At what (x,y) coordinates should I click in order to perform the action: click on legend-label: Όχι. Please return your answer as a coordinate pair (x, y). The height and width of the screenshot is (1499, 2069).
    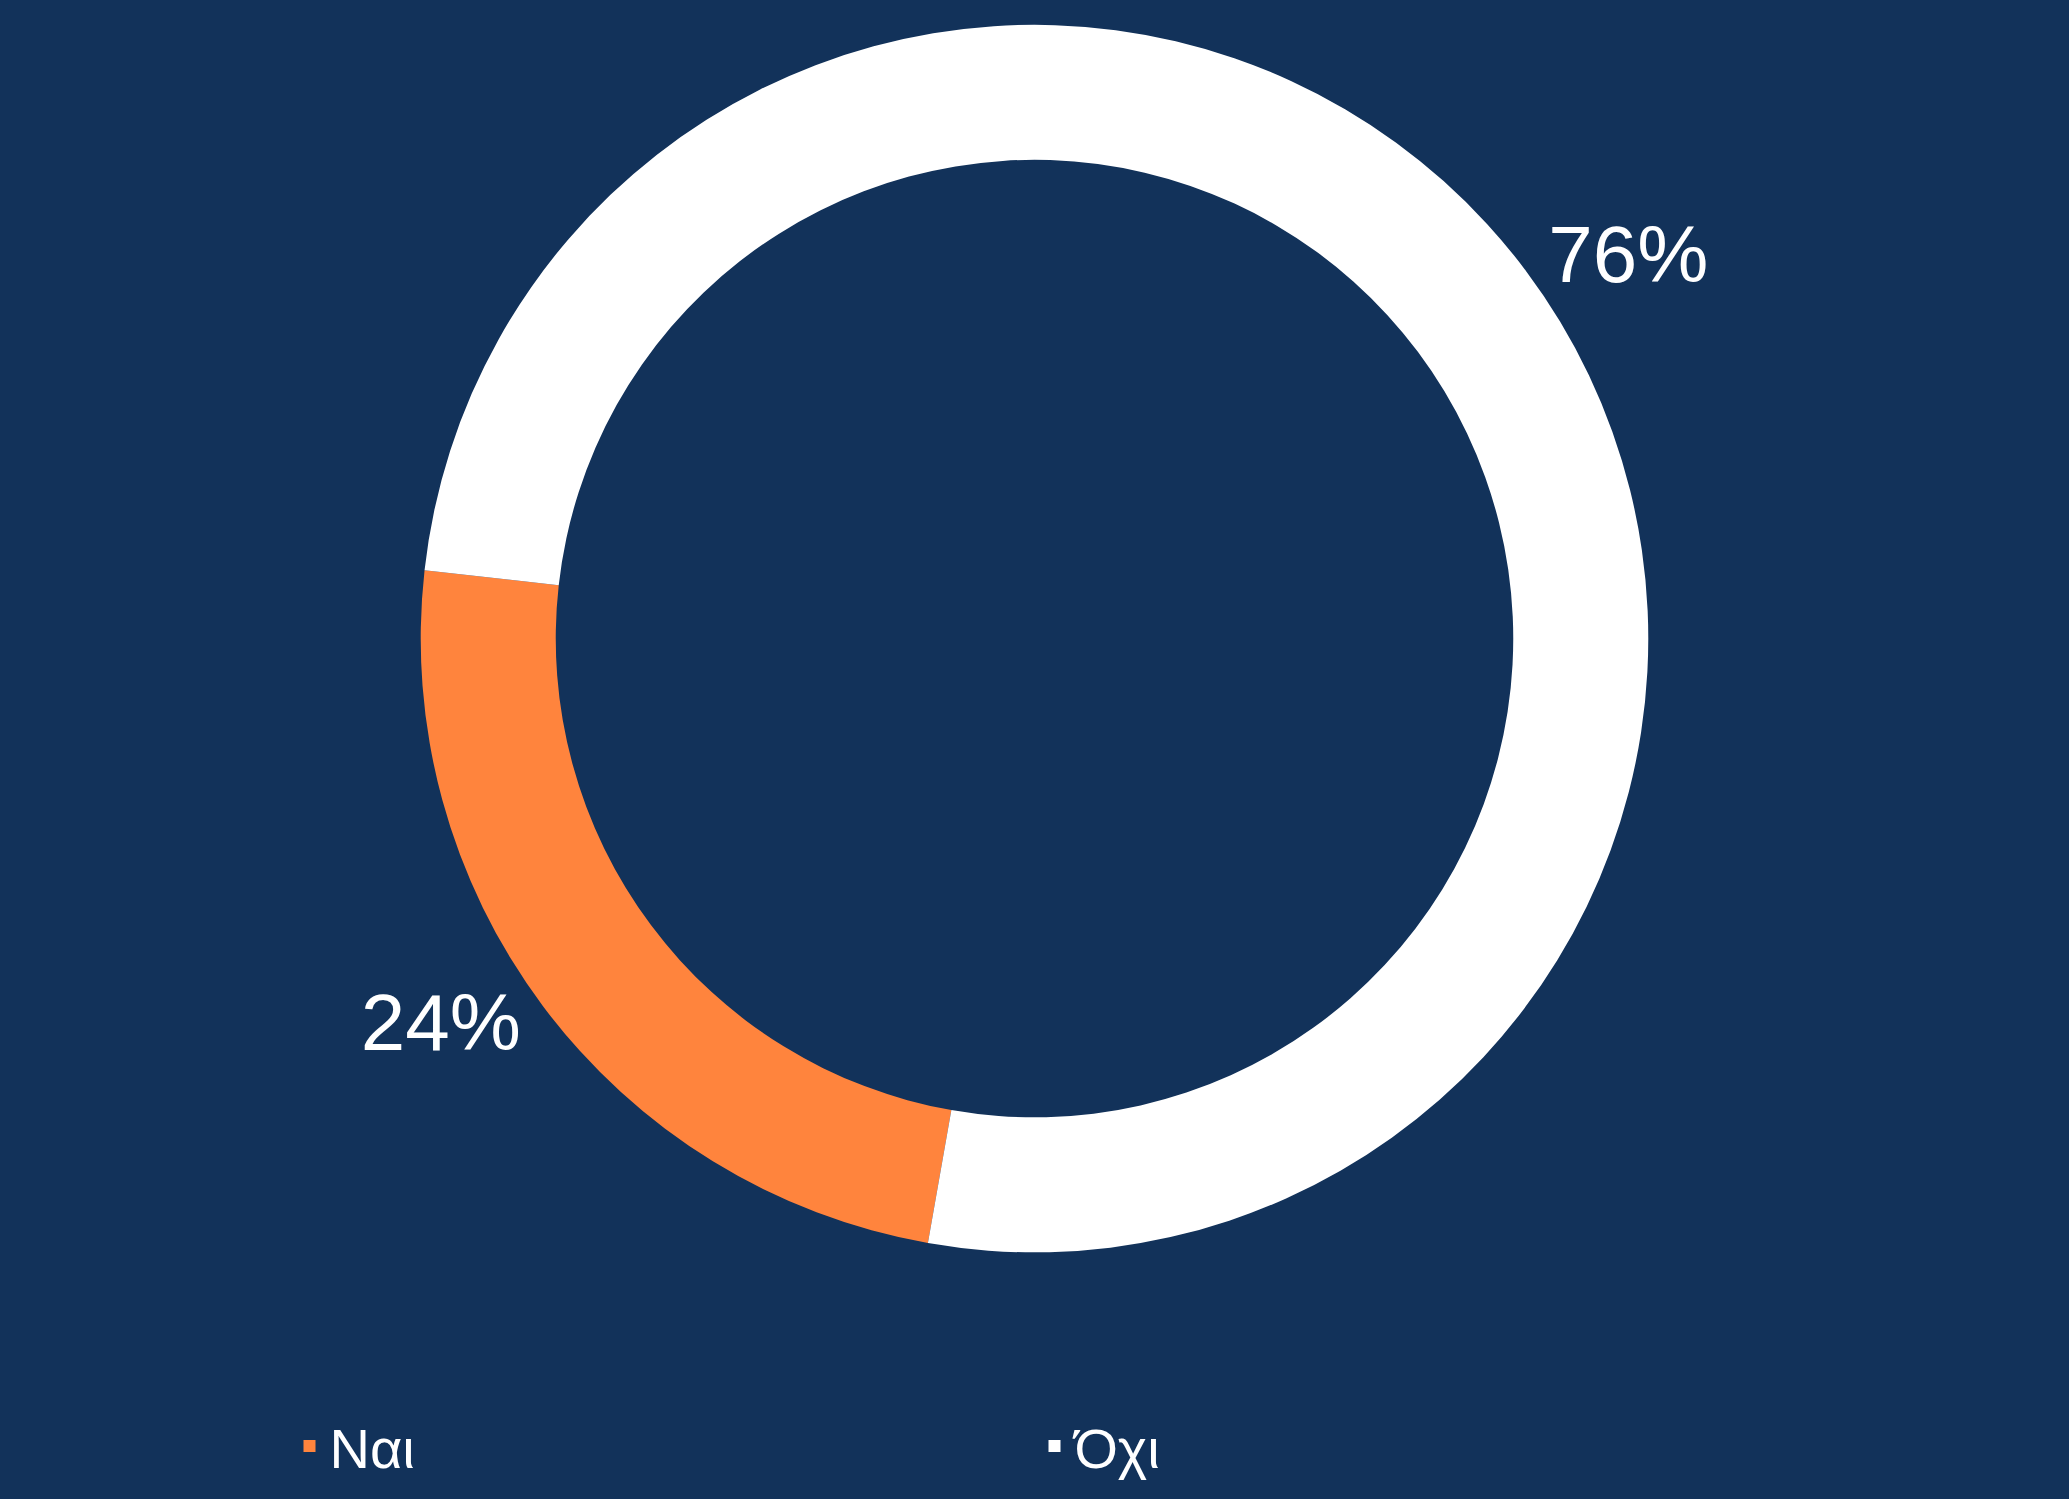
    Looking at the image, I should click on (1116, 1448).